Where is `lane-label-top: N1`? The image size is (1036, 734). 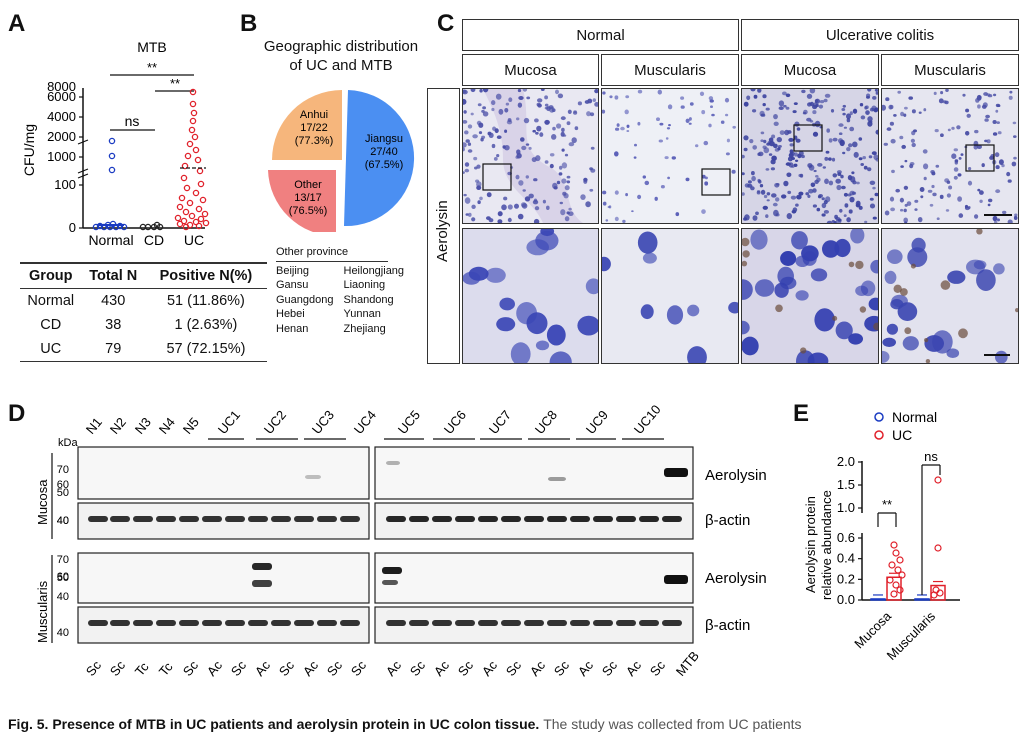
lane-label-top: N1 is located at coordinates (94, 426).